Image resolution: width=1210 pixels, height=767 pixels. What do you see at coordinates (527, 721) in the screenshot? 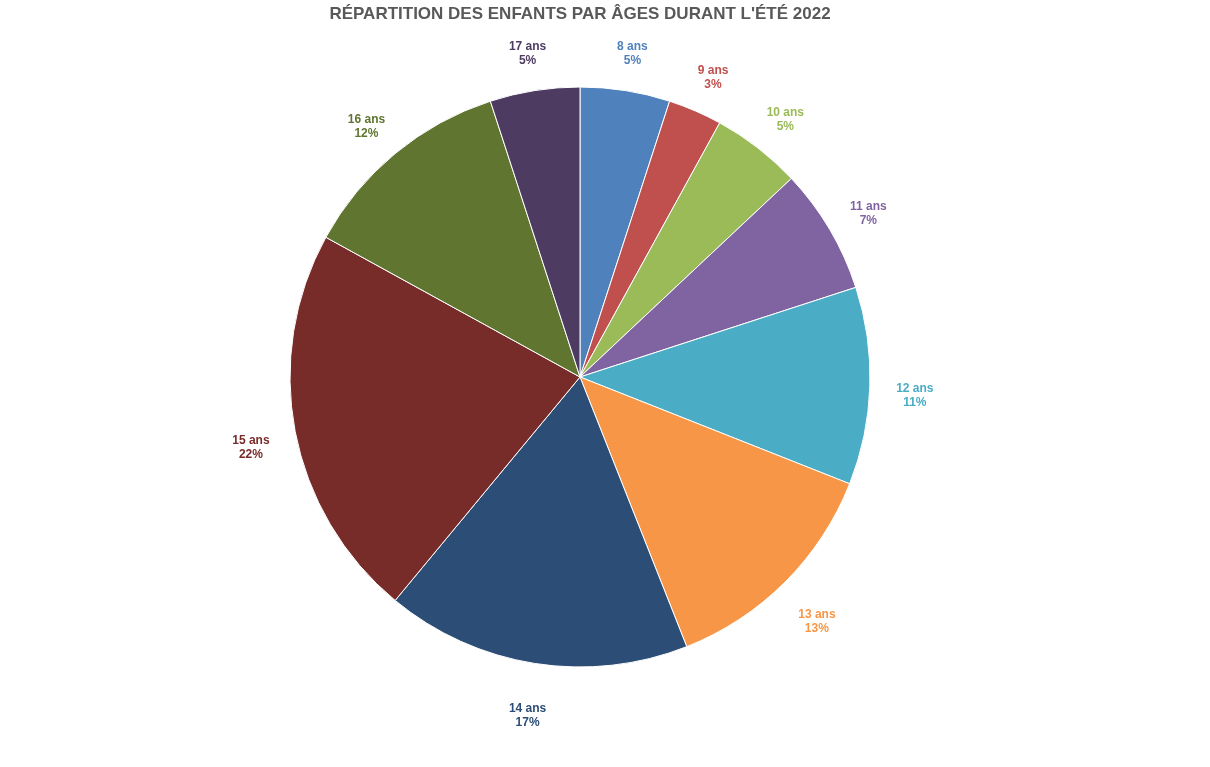
I see `data-label: 17%` at bounding box center [527, 721].